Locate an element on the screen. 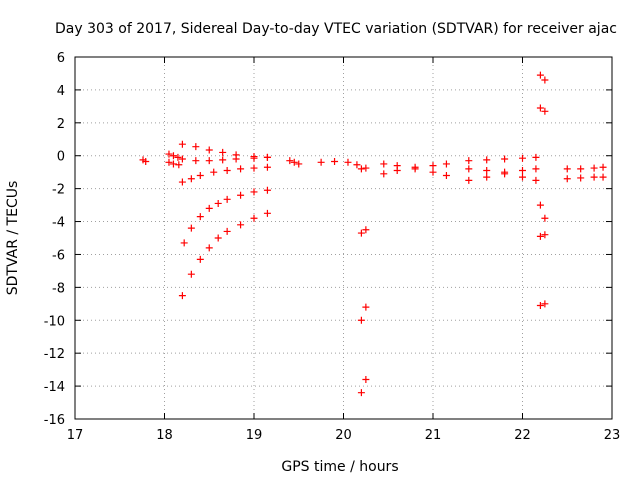  x-tick-label: 22 is located at coordinates (522, 435).